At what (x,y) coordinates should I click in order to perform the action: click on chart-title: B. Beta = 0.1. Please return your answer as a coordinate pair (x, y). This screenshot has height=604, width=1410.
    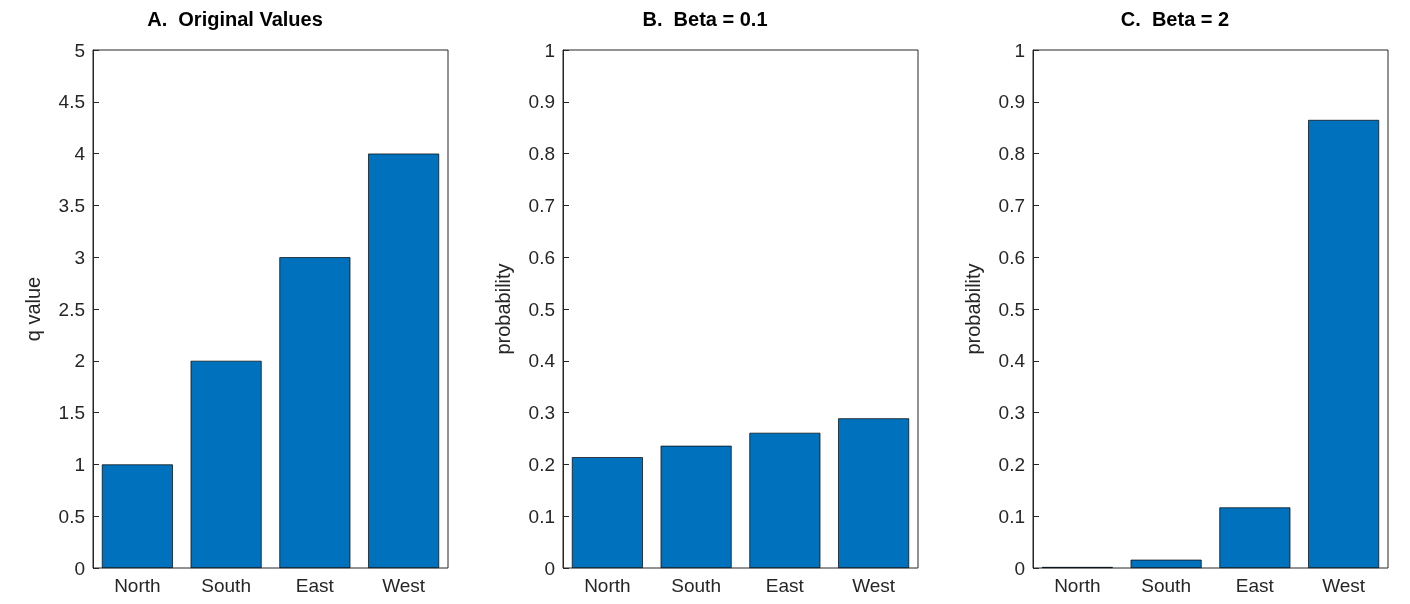
    Looking at the image, I should click on (705, 19).